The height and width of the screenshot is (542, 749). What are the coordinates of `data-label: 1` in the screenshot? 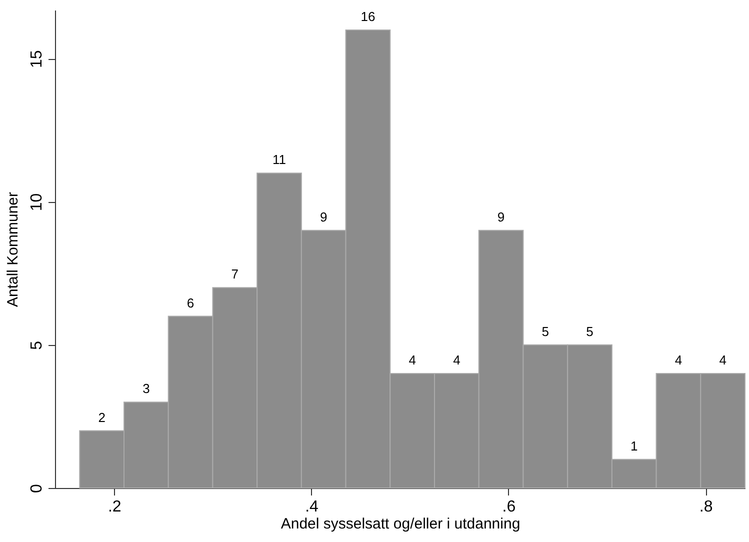 It's located at (634, 446).